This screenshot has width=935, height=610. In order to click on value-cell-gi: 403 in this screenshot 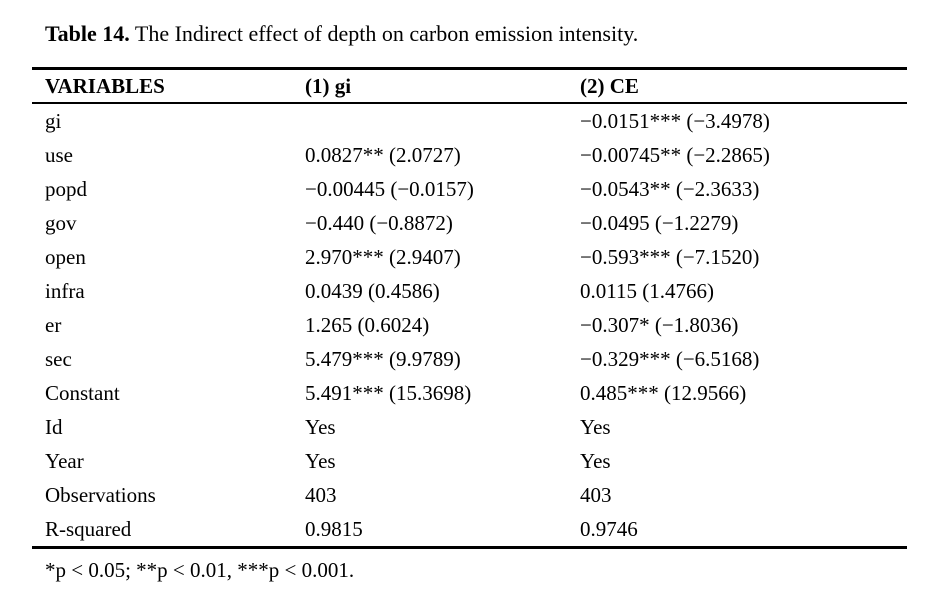, I will do `click(321, 494)`.